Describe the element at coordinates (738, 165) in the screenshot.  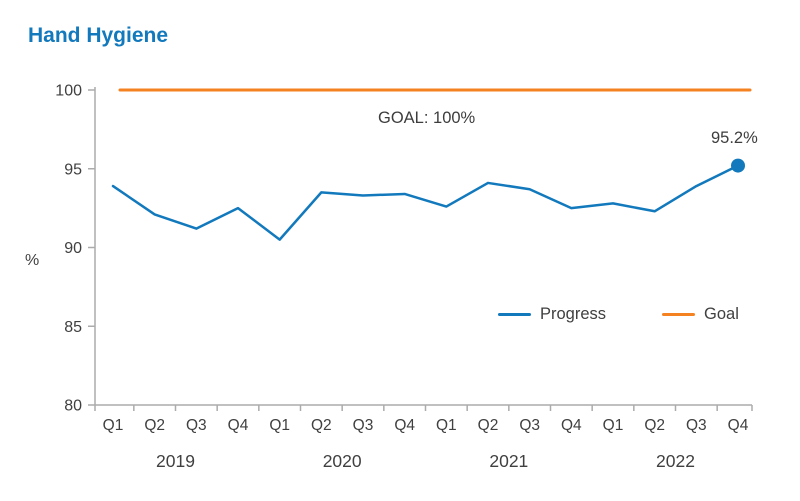
I see `last-point-marker` at that location.